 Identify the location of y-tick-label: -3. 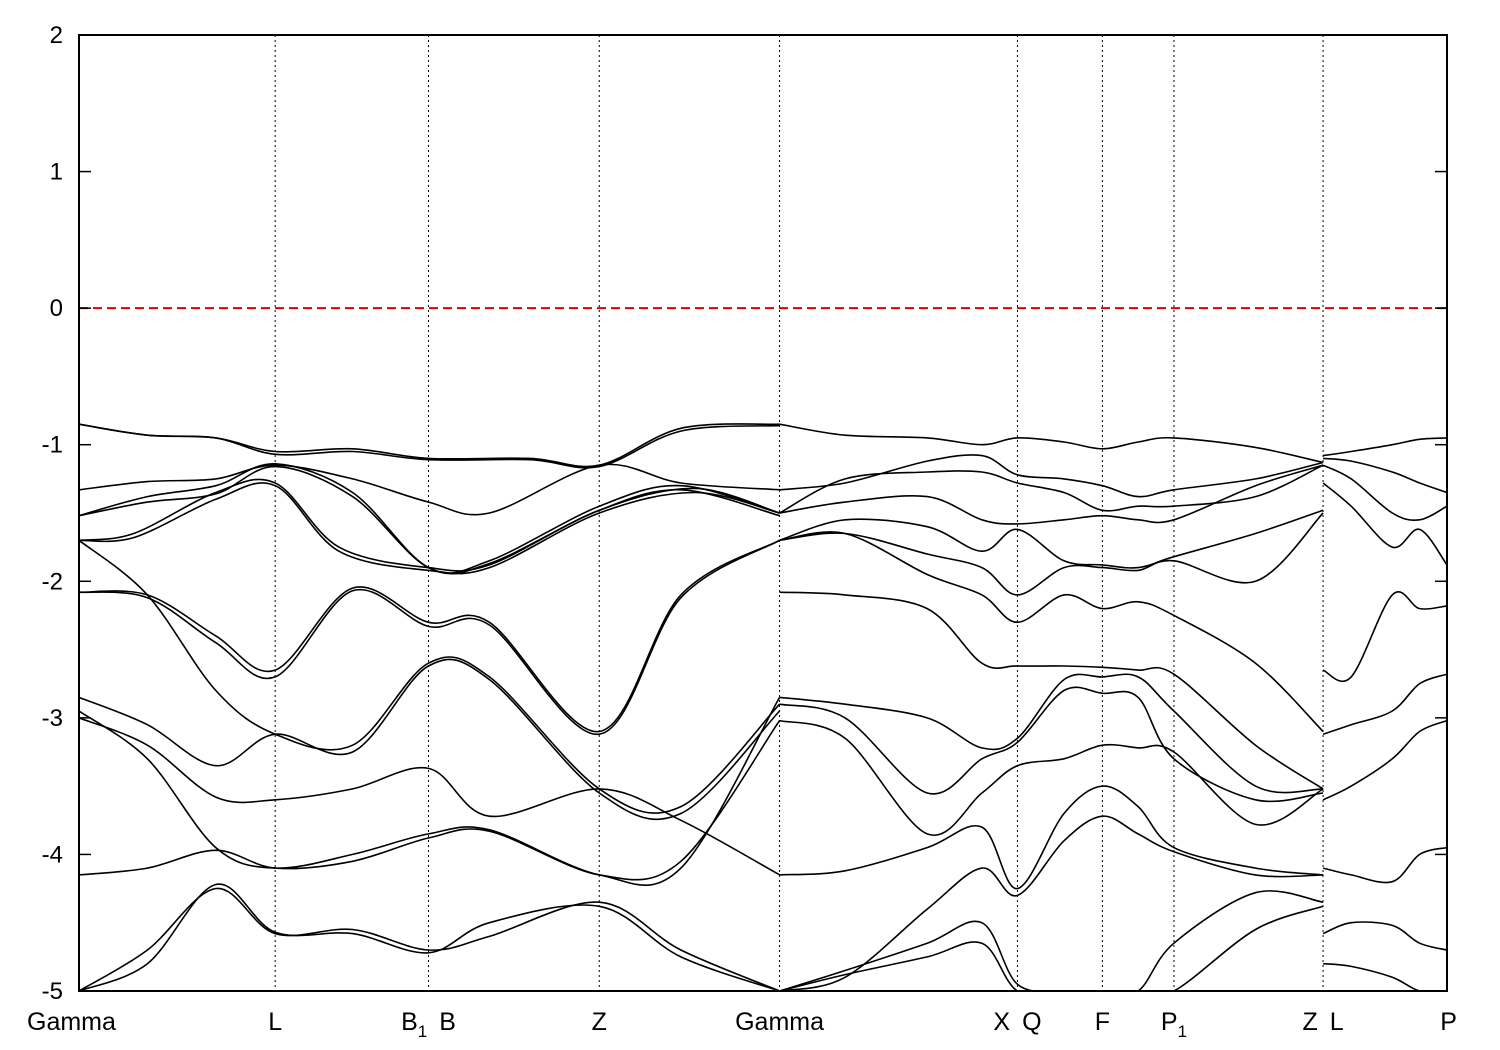
(52, 718).